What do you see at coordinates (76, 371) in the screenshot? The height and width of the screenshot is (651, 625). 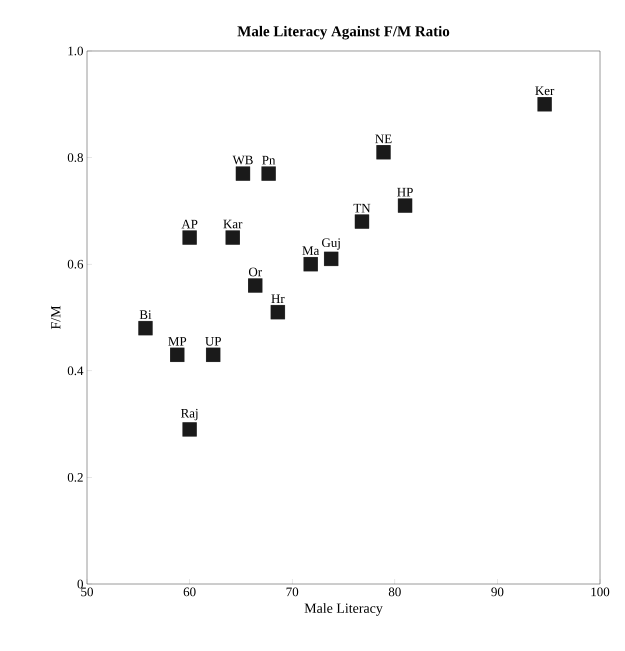 I see `y-tick-label: 0.4` at bounding box center [76, 371].